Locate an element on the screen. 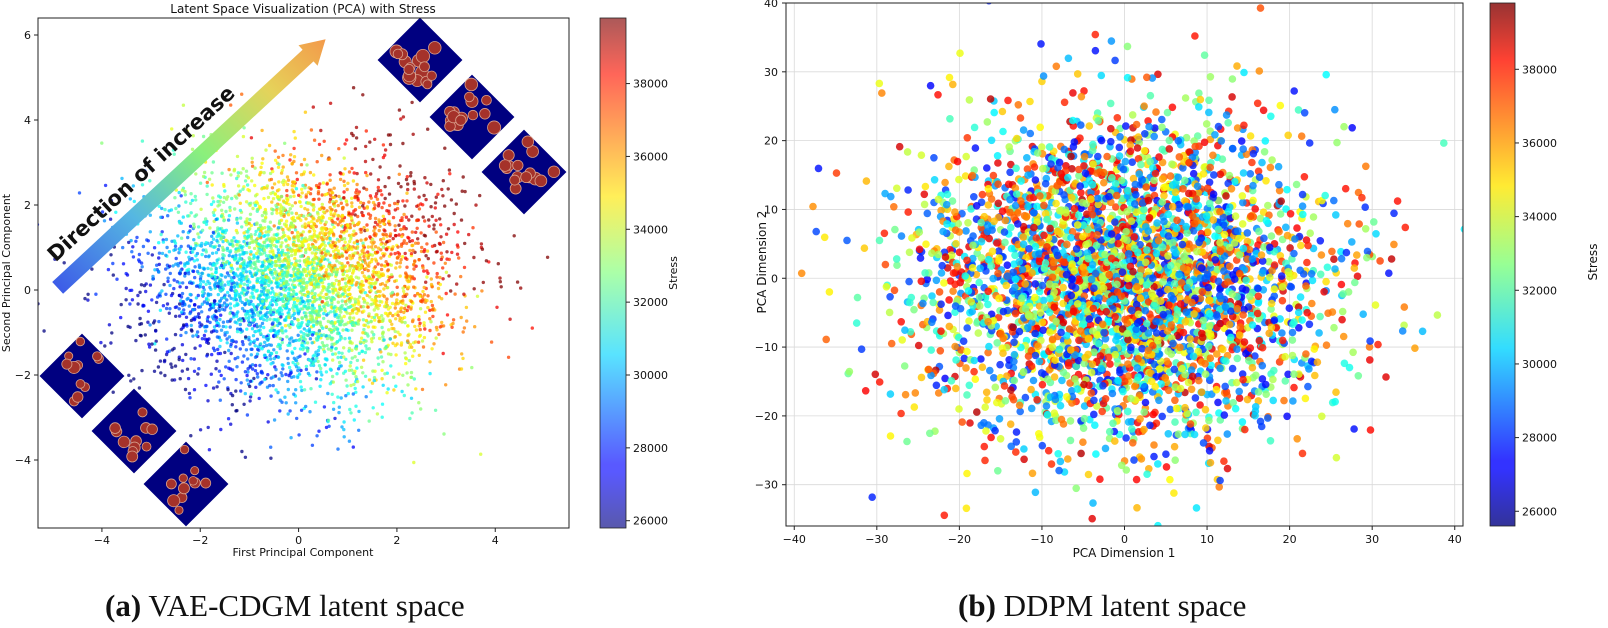 The width and height of the screenshot is (1608, 628). inset-background is located at coordinates (134, 431).